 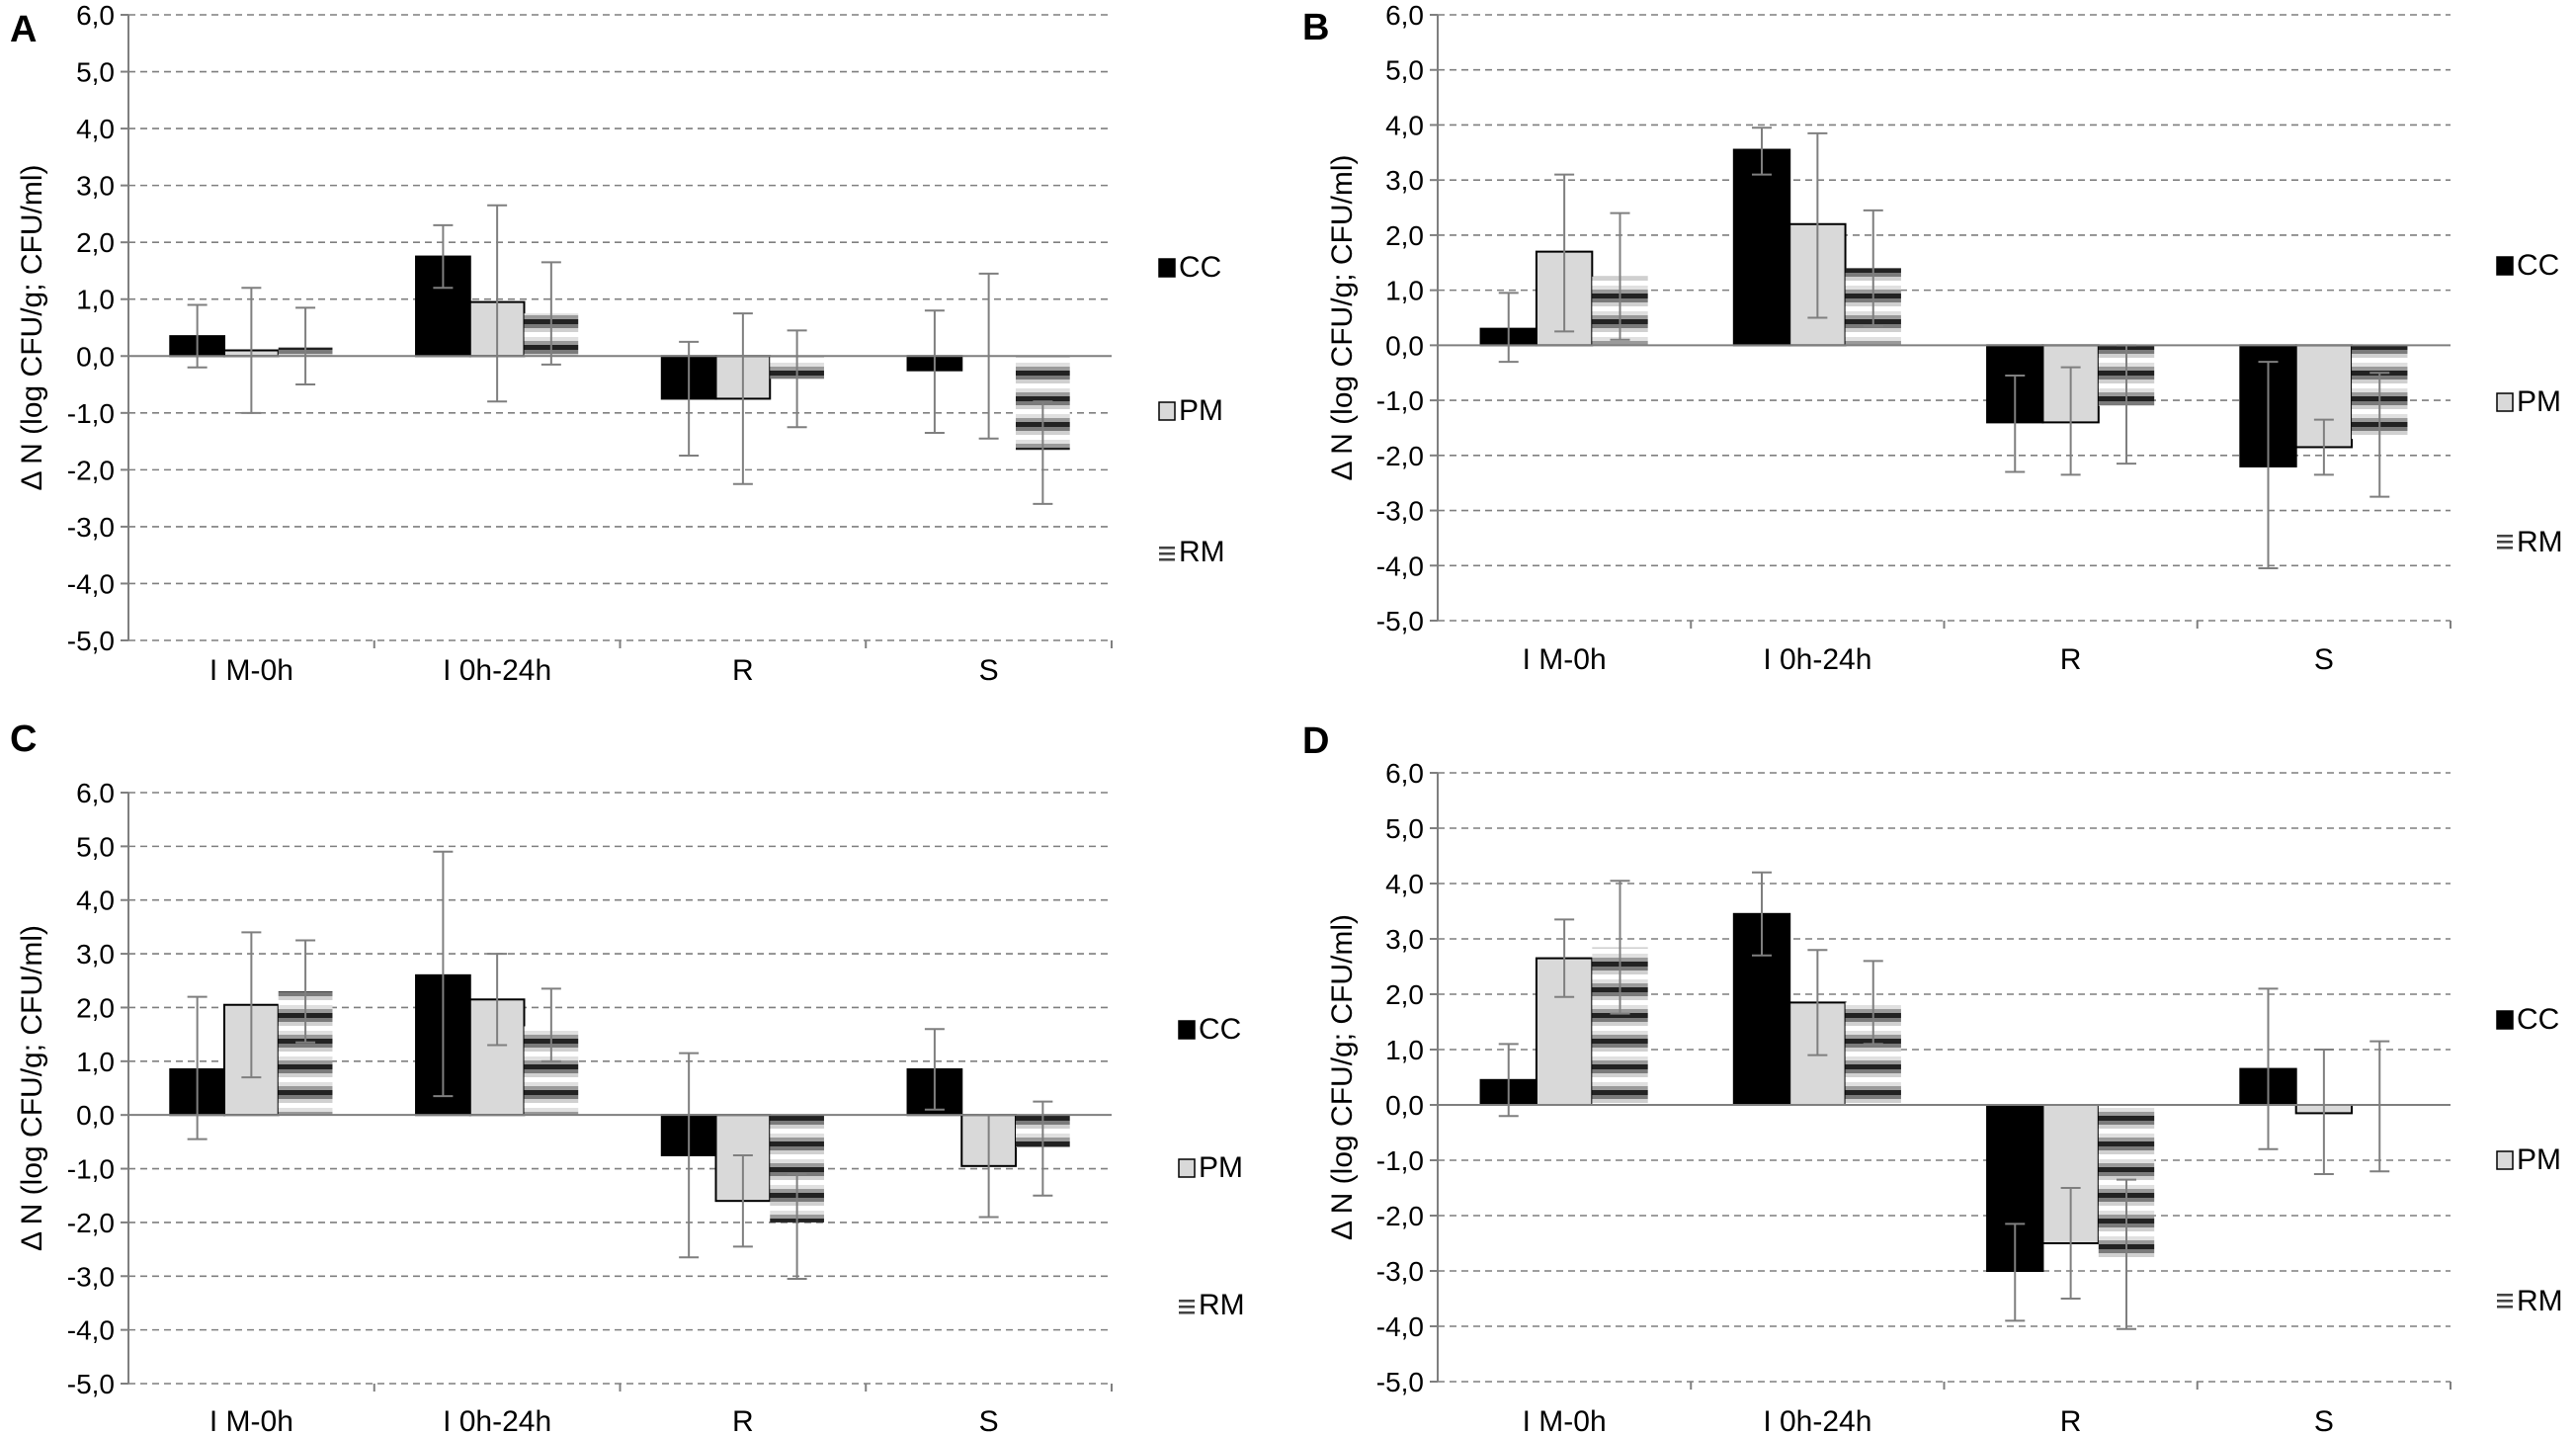 What do you see at coordinates (1315, 741) in the screenshot?
I see `panel-letter: D` at bounding box center [1315, 741].